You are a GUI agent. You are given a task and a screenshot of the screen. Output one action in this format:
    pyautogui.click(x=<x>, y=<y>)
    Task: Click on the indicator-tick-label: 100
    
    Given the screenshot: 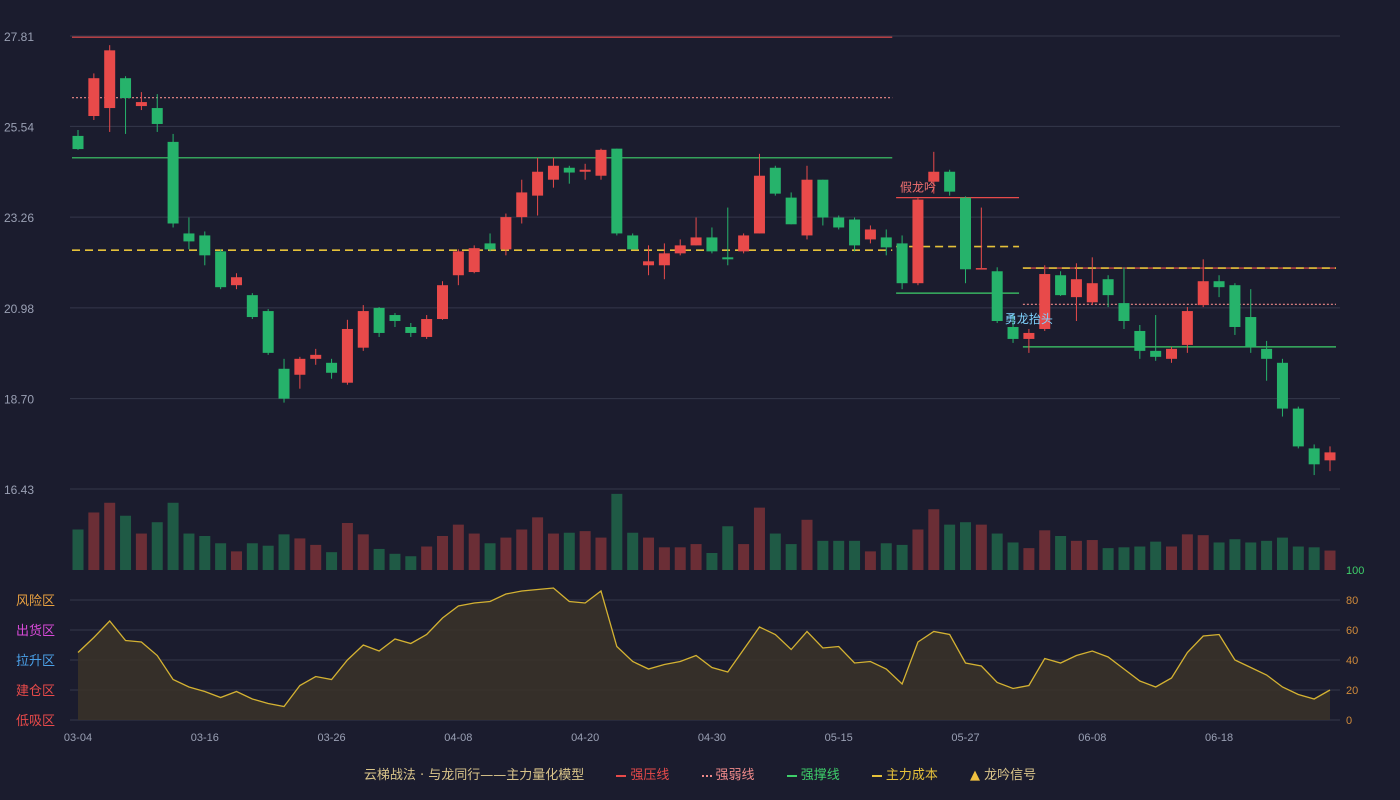 What is the action you would take?
    pyautogui.click(x=1355, y=571)
    